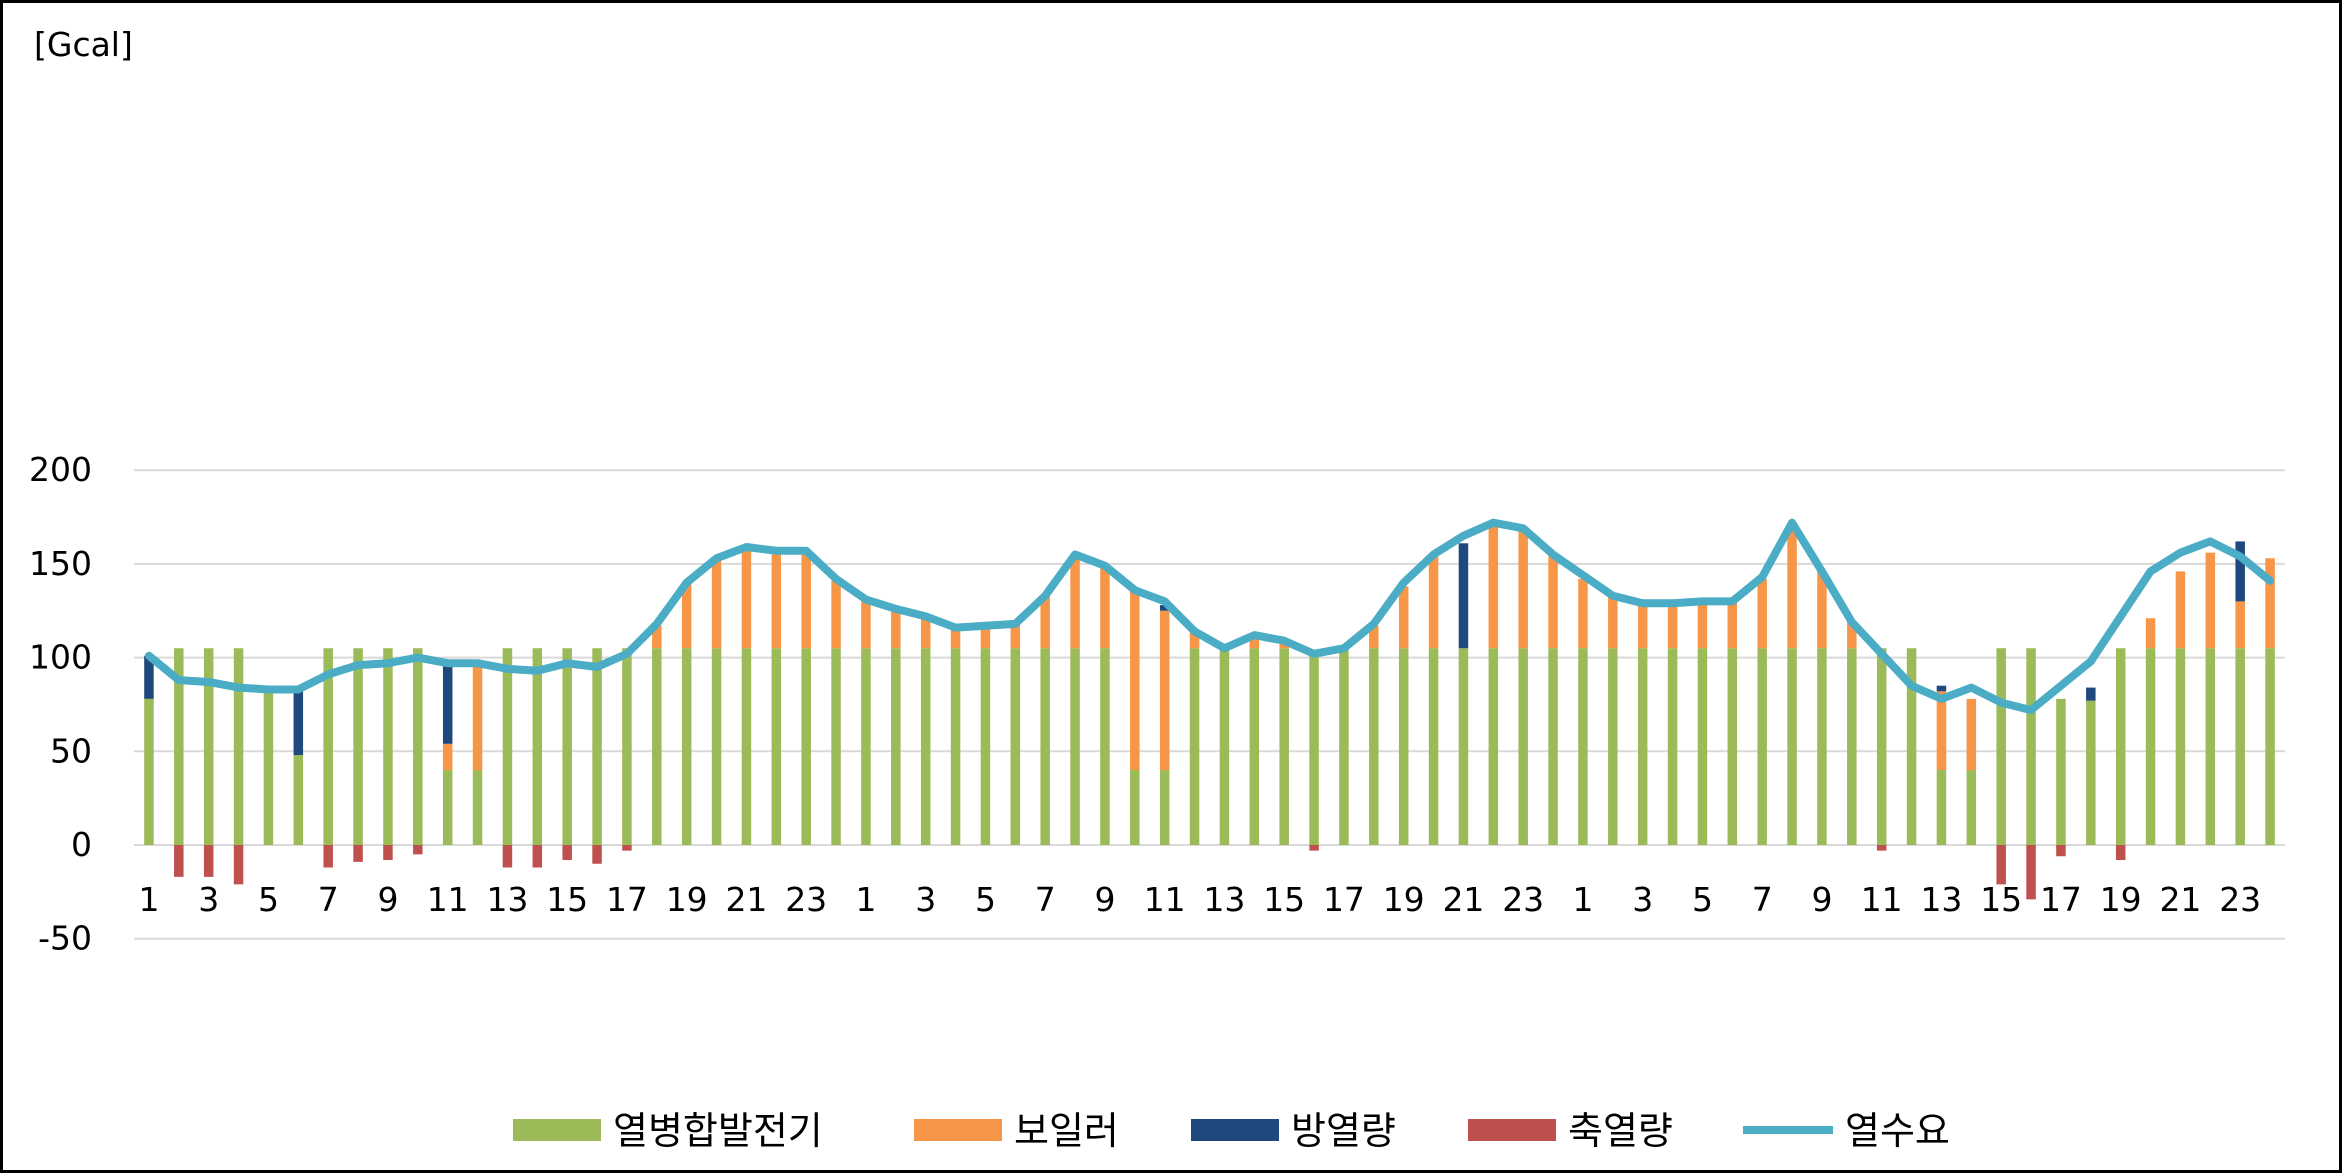 Image resolution: width=2342 pixels, height=1173 pixels. Describe the element at coordinates (1404, 899) in the screenshot. I see `x-tick-label: 19` at that location.